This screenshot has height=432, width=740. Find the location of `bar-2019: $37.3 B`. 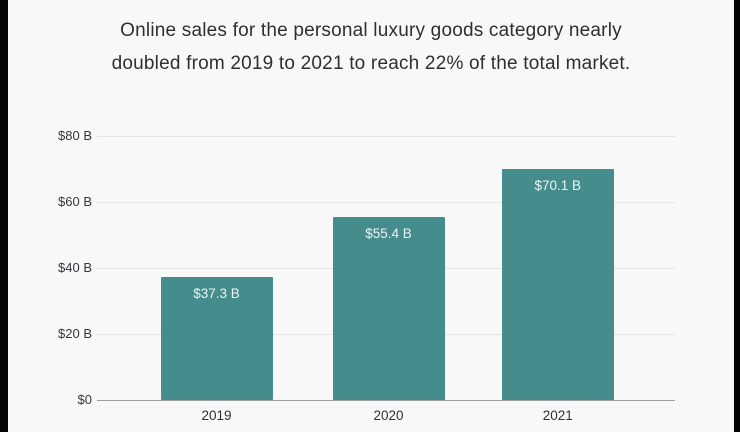

bar-2019: $37.3 B is located at coordinates (216, 338).